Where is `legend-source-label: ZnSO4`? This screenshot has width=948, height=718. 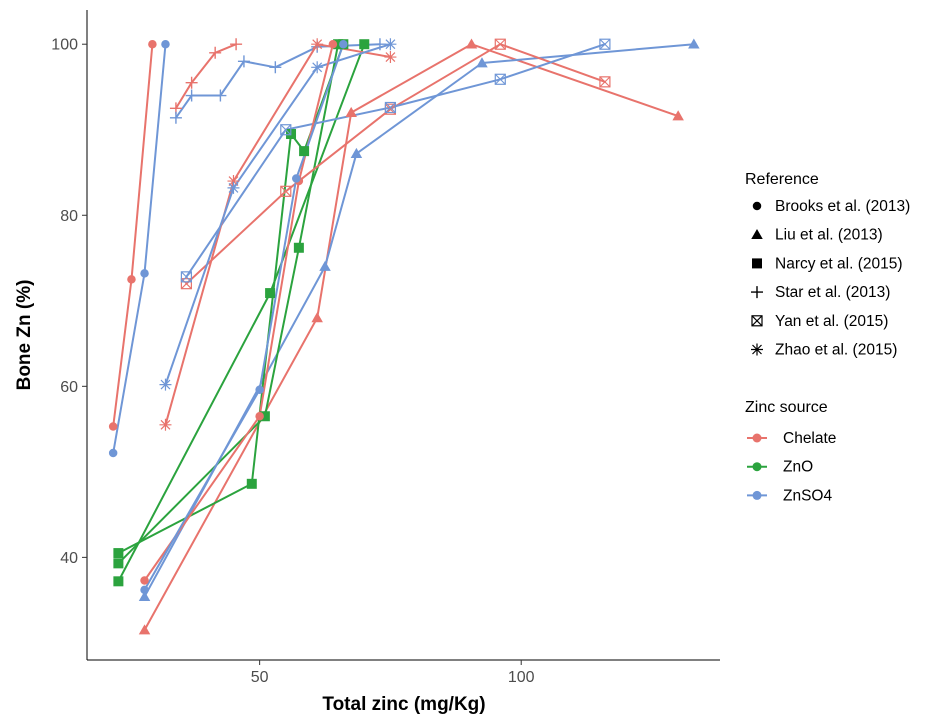
legend-source-label: ZnSO4 is located at coordinates (807, 495).